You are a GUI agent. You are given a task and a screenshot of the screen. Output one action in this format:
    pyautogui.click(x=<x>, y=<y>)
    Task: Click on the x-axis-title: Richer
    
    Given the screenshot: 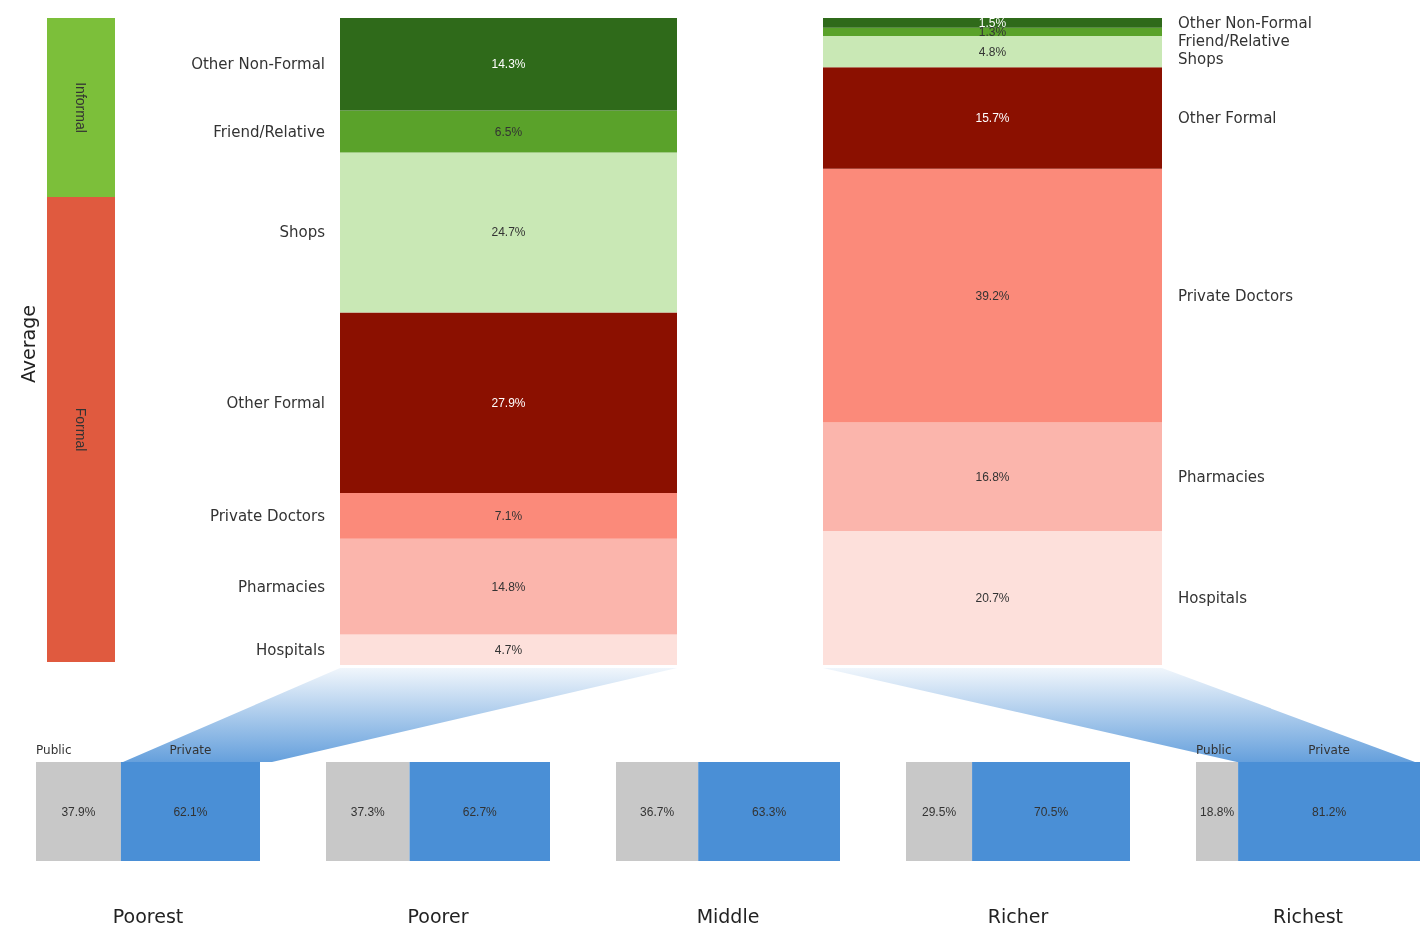 What is the action you would take?
    pyautogui.click(x=1018, y=915)
    